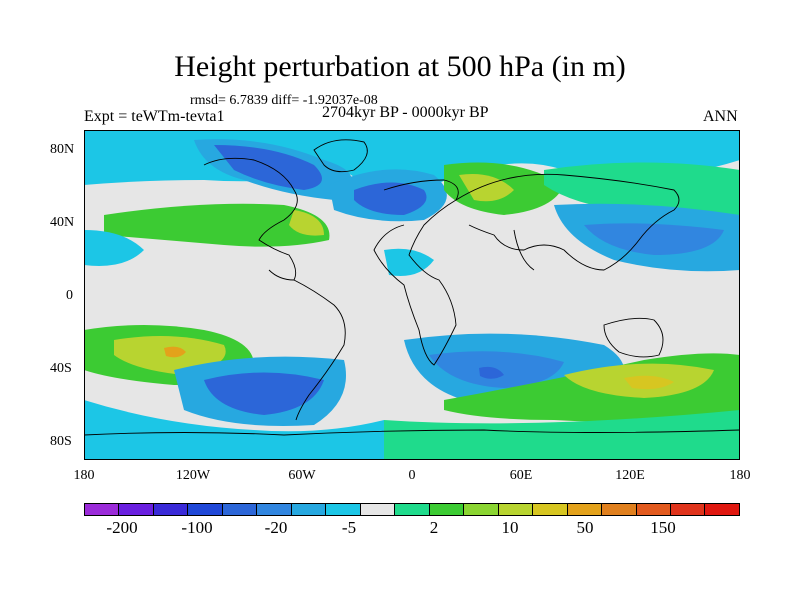  What do you see at coordinates (217, 225) in the screenshot?
I see `central-atlantic-green` at bounding box center [217, 225].